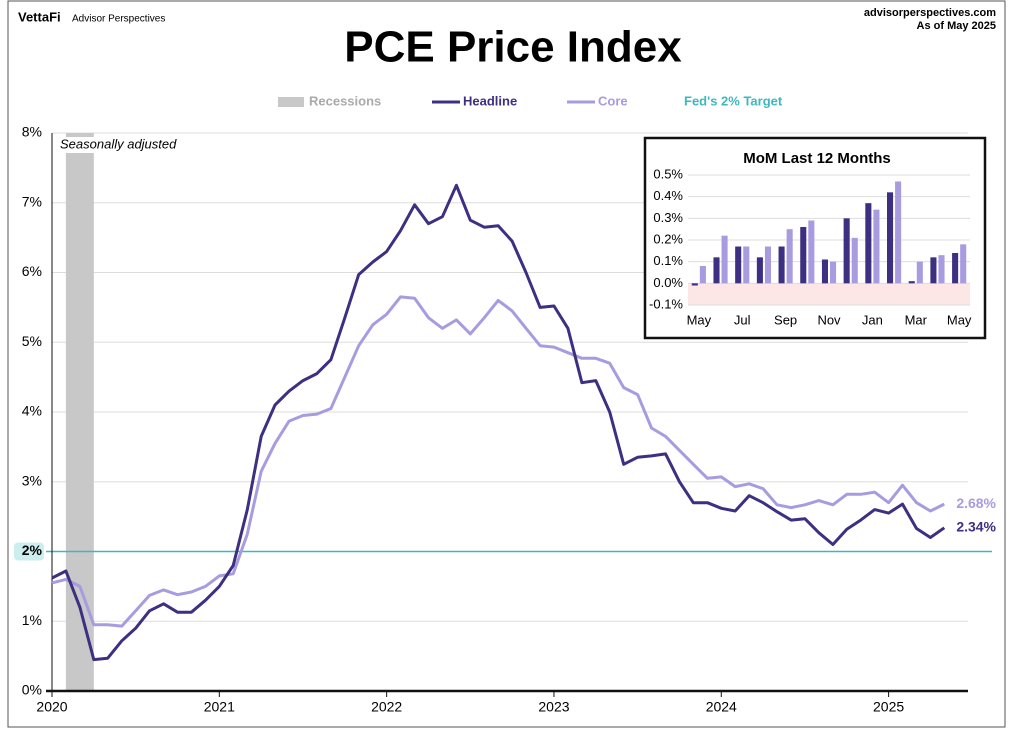 The width and height of the screenshot is (1010, 735). What do you see at coordinates (872, 319) in the screenshot?
I see `x-tick-label: Jan` at bounding box center [872, 319].